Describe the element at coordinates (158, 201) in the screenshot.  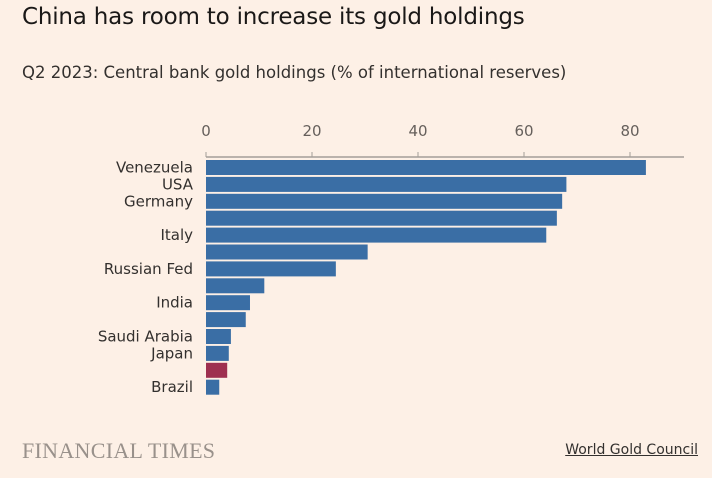
I see `category-label: Germany` at that location.